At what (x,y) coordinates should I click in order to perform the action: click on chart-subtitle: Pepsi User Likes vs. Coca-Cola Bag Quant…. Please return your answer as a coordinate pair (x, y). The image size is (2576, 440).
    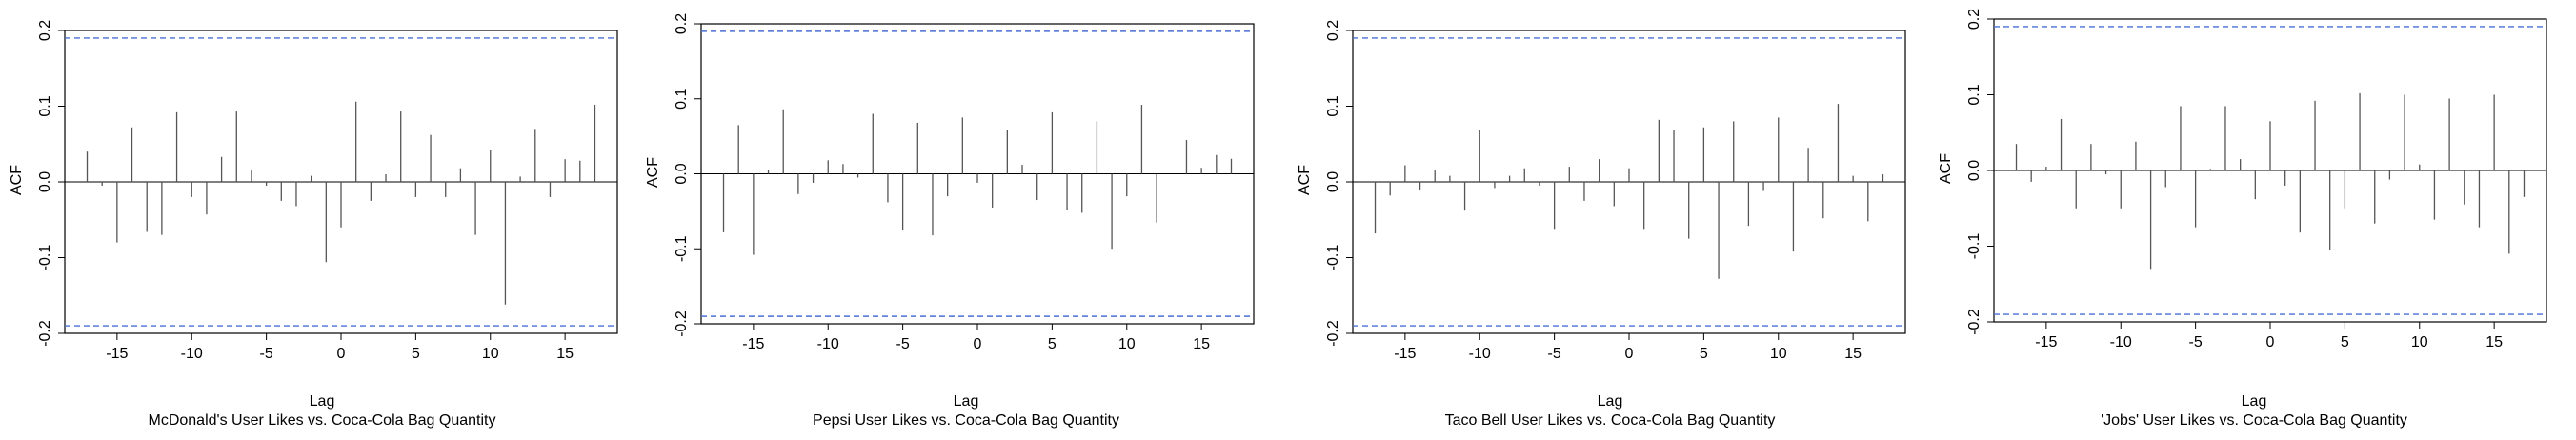
    Looking at the image, I should click on (966, 420).